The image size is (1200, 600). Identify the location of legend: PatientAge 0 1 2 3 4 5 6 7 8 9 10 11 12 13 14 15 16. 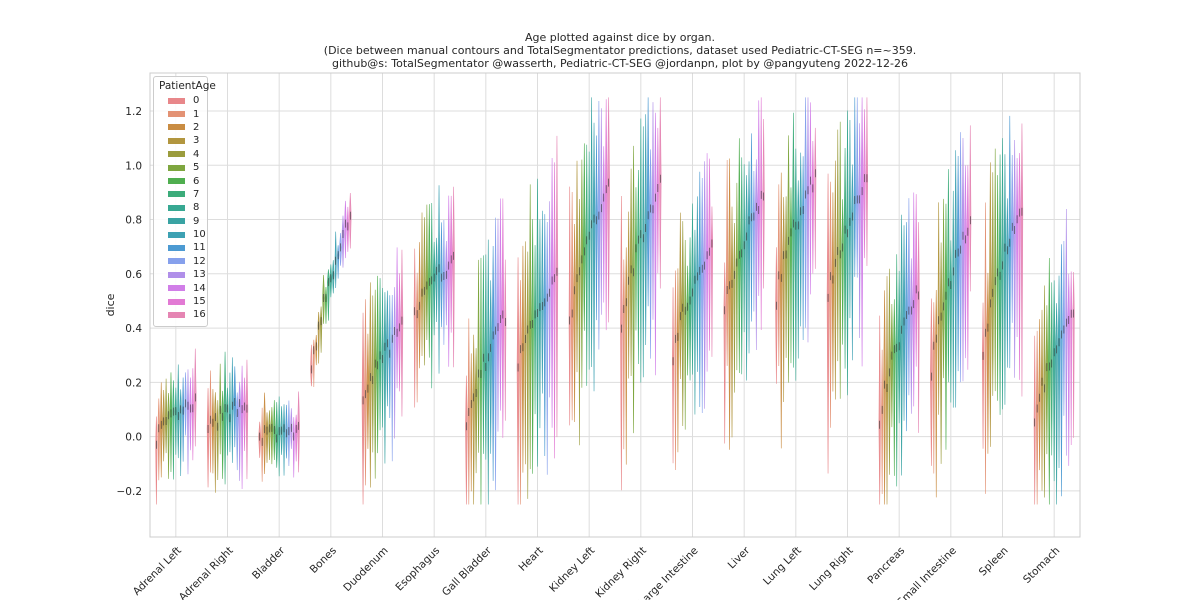
(184, 201).